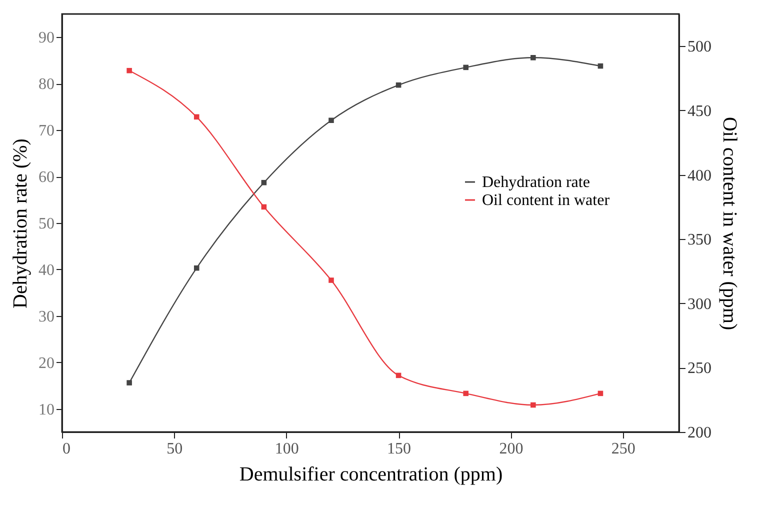 The width and height of the screenshot is (764, 511). What do you see at coordinates (46, 317) in the screenshot?
I see `y-tick-label: 30` at bounding box center [46, 317].